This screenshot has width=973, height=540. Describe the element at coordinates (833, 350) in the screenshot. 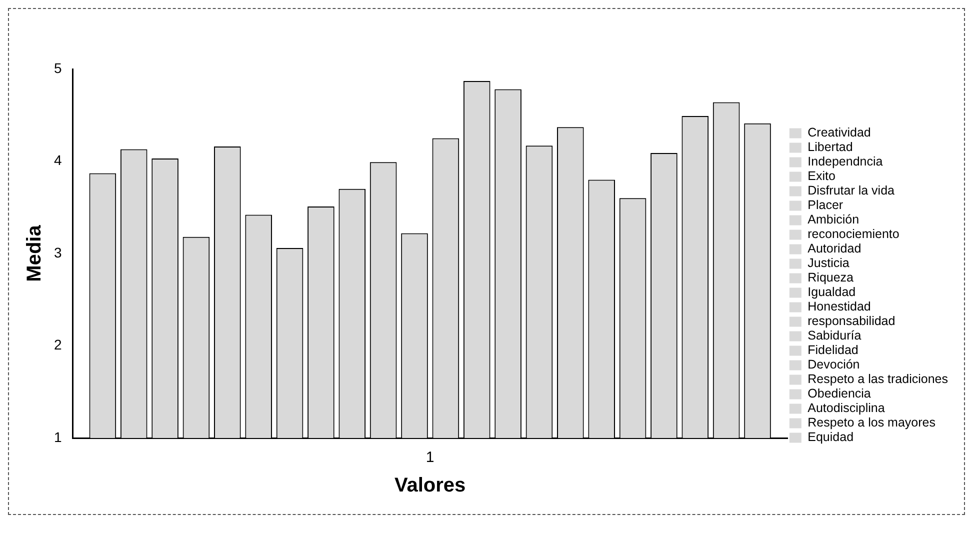

I see `legend-label: Fidelidad` at that location.